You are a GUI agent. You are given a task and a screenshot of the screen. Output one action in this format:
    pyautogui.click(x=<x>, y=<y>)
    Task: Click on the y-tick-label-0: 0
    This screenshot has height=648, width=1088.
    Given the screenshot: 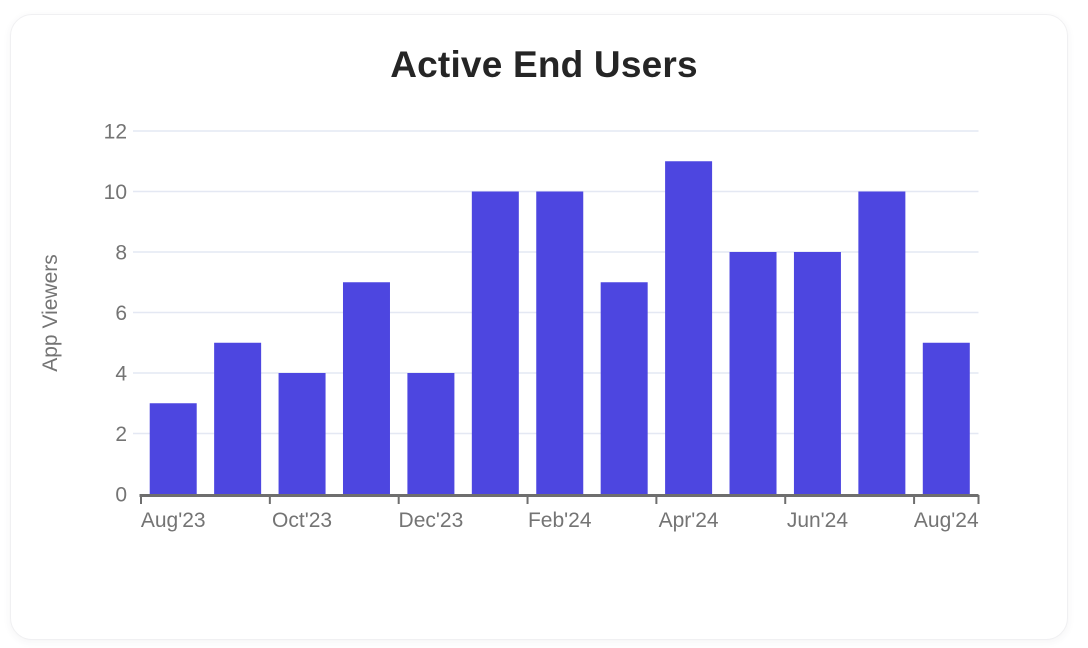 What is the action you would take?
    pyautogui.click(x=121, y=495)
    